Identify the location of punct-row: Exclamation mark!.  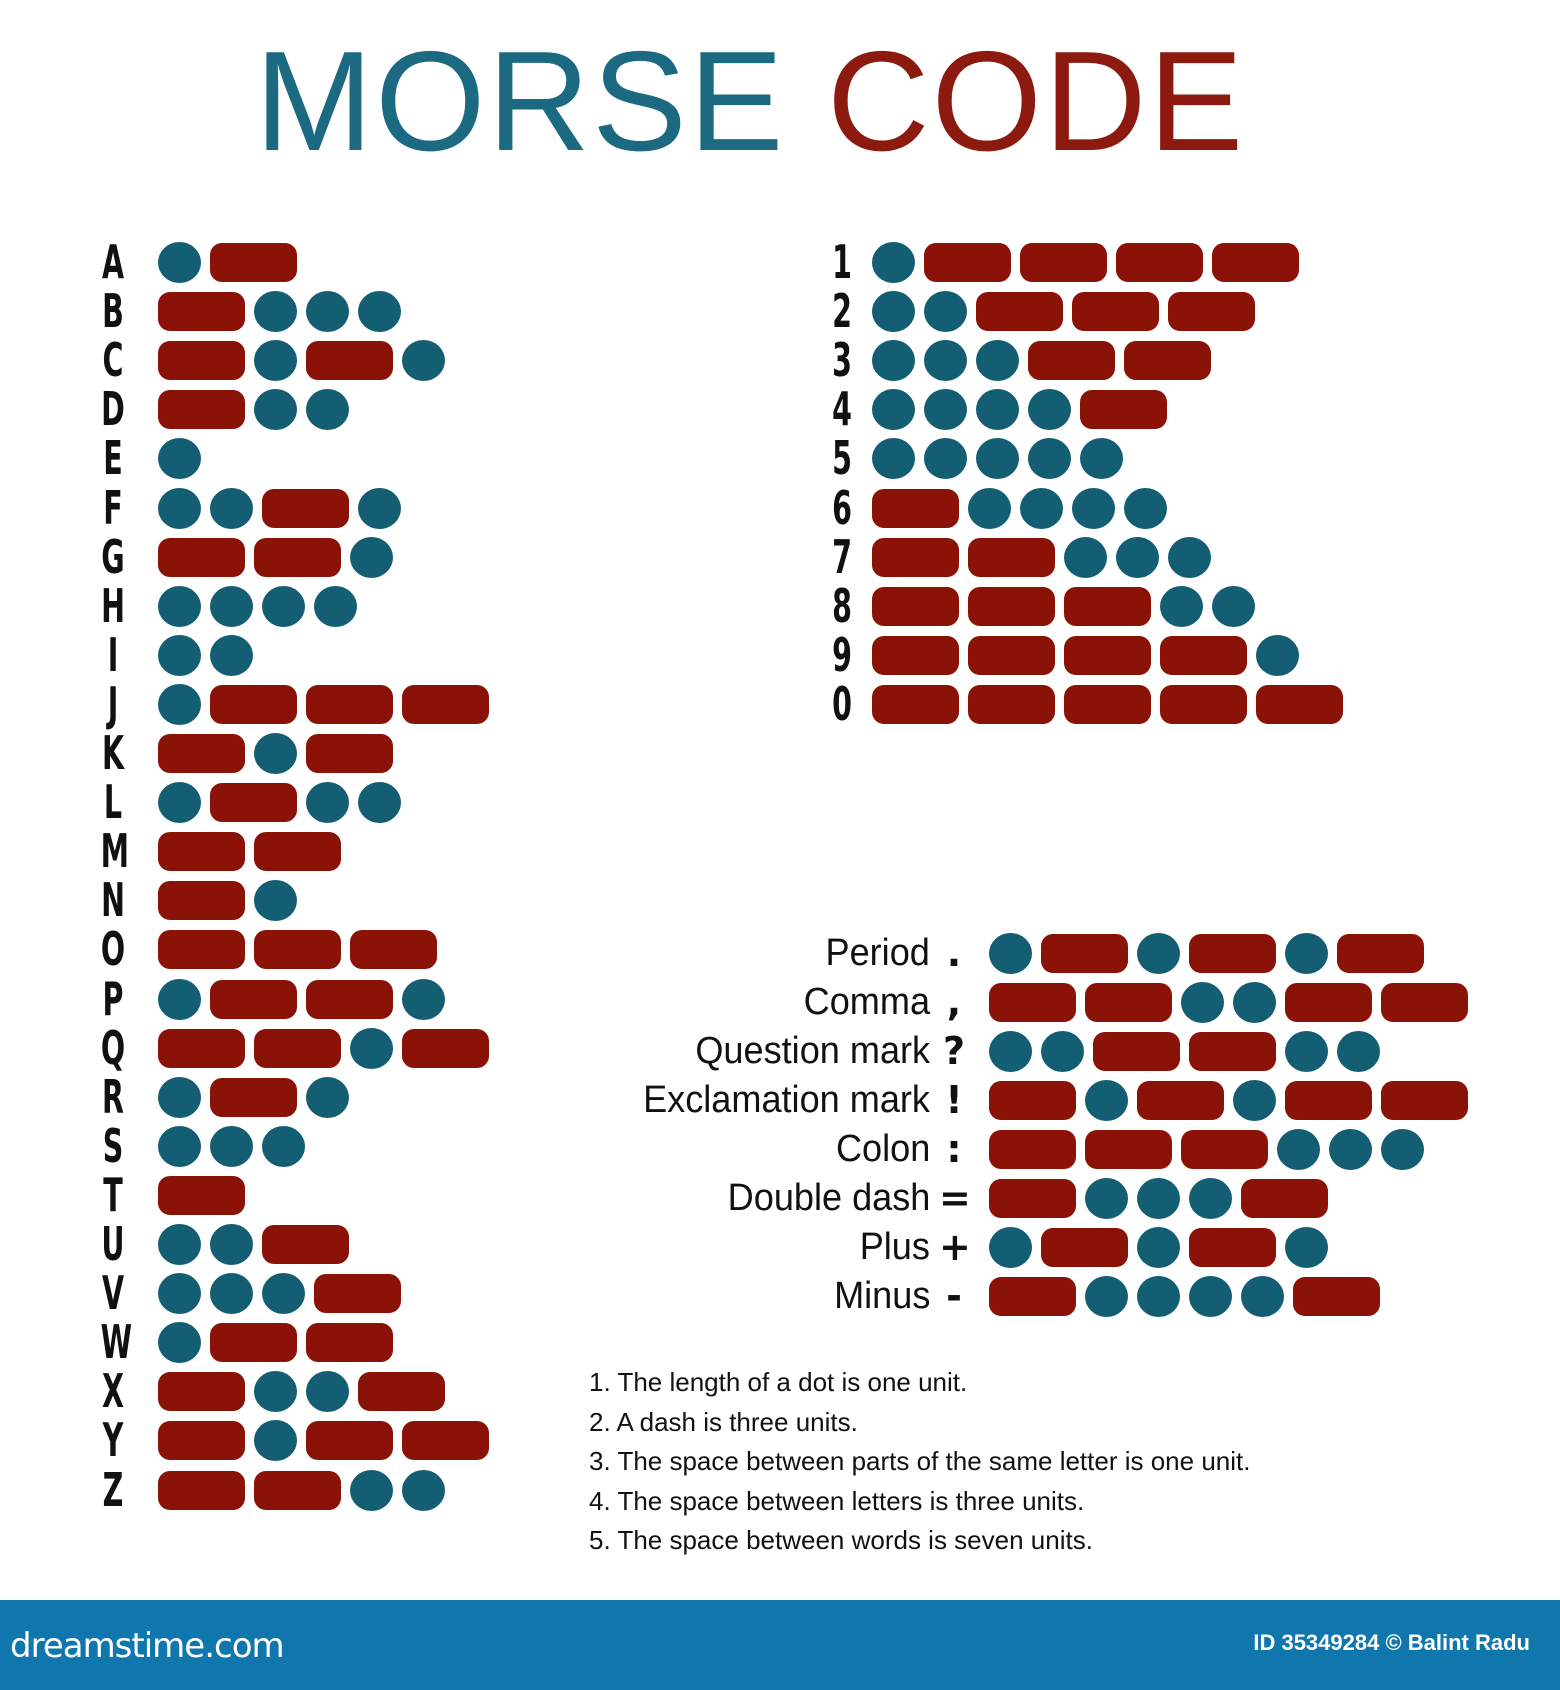
(780, 1100).